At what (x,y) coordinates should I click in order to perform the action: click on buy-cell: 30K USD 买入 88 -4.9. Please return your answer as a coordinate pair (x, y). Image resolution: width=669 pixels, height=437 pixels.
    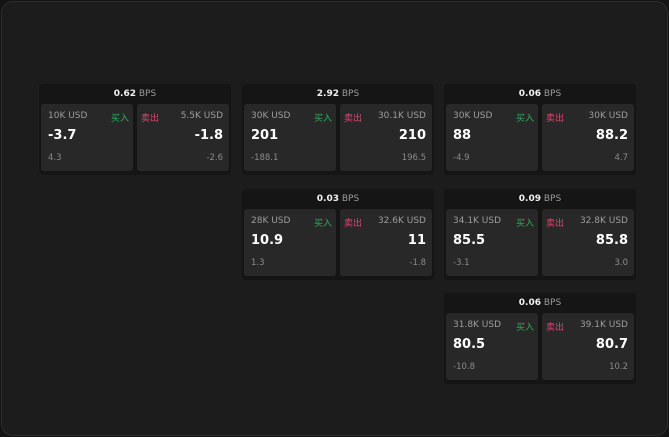
    Looking at the image, I should click on (492, 137).